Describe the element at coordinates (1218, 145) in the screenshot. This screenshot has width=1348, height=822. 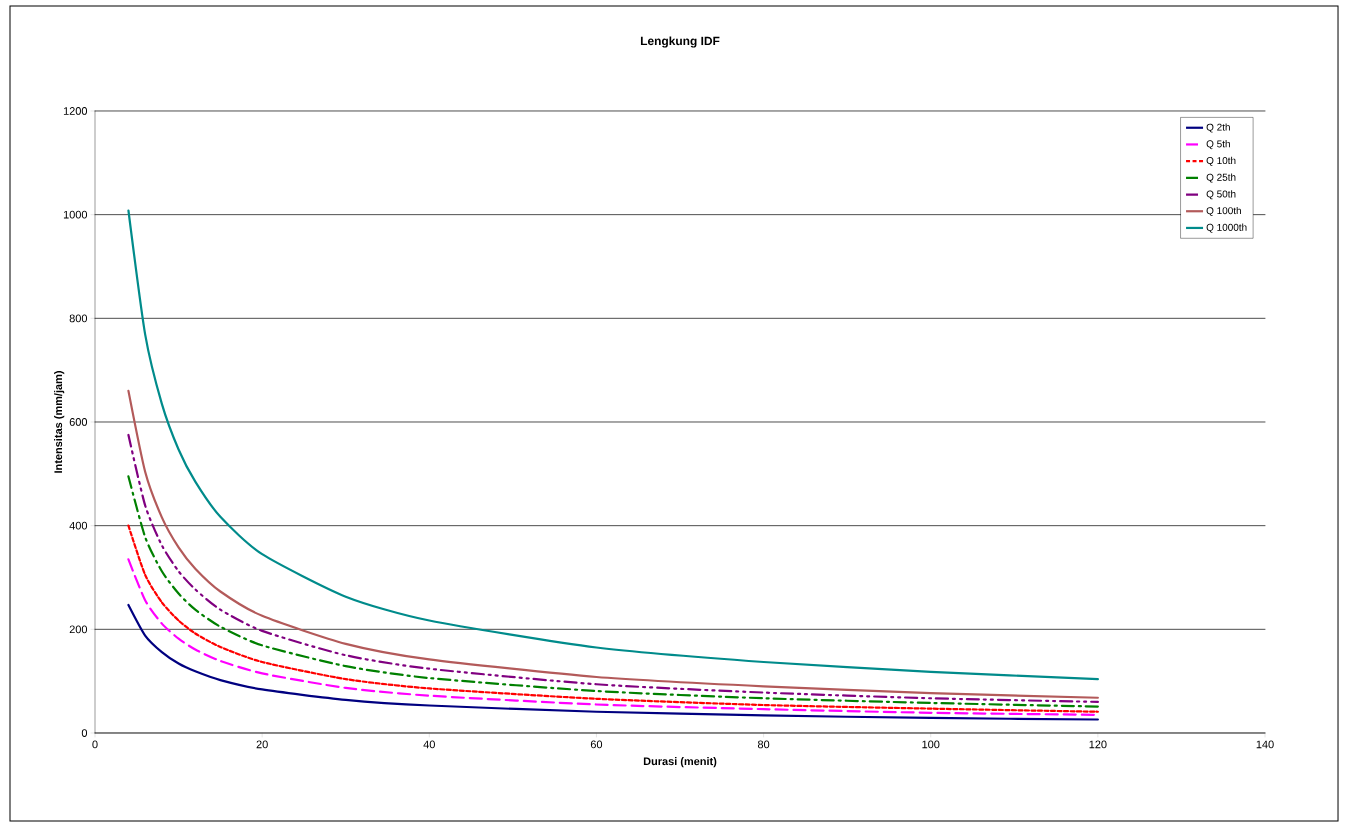
I see `legend-label: Q 5th` at that location.